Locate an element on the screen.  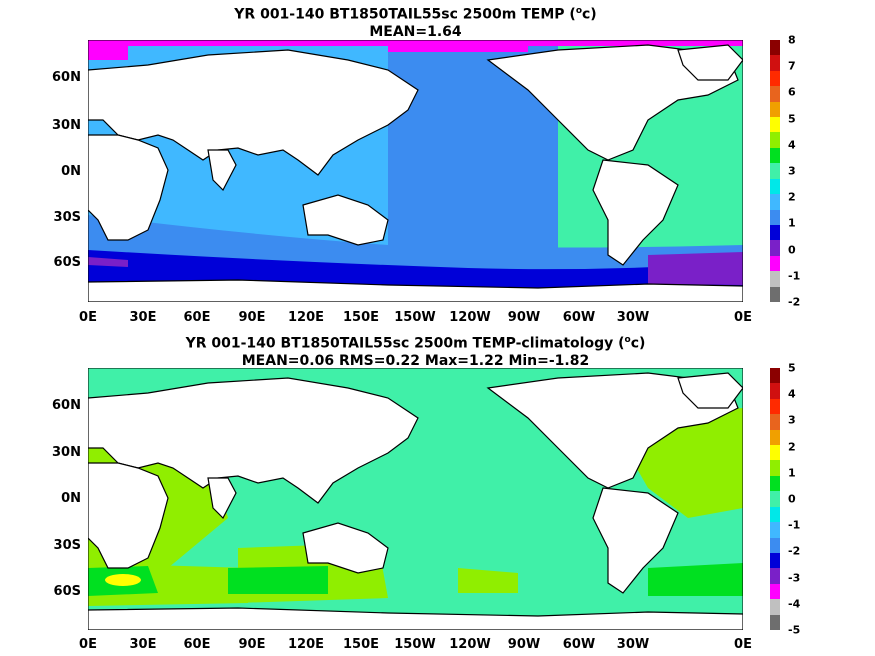
colorbar-label: -5 is located at coordinates (794, 630).